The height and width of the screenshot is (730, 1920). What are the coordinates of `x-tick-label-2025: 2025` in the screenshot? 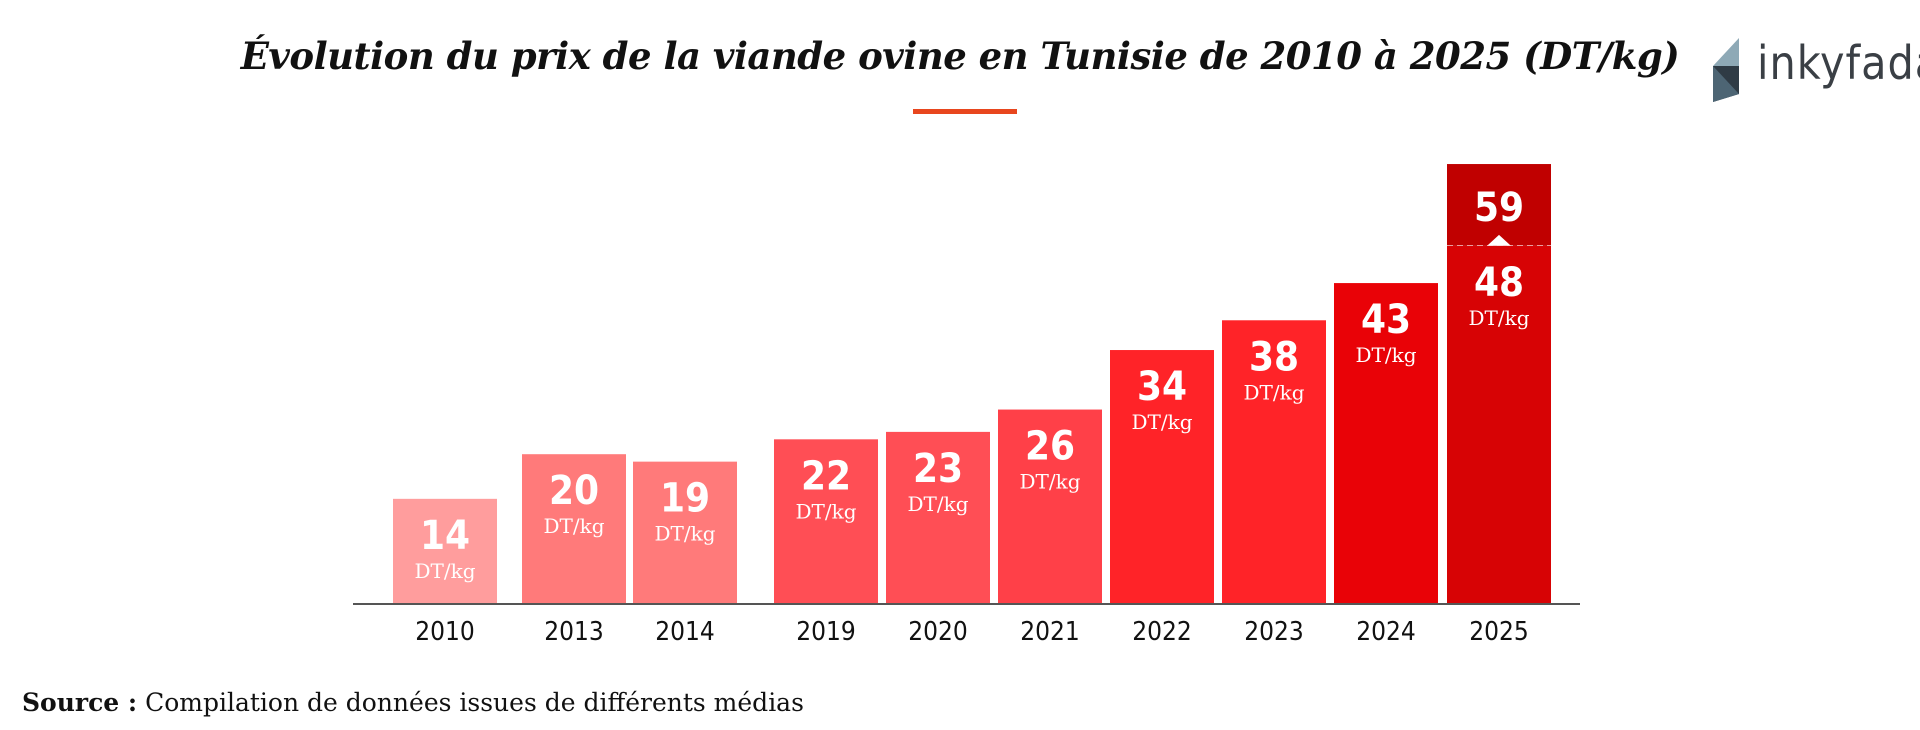 It's located at (1499, 632).